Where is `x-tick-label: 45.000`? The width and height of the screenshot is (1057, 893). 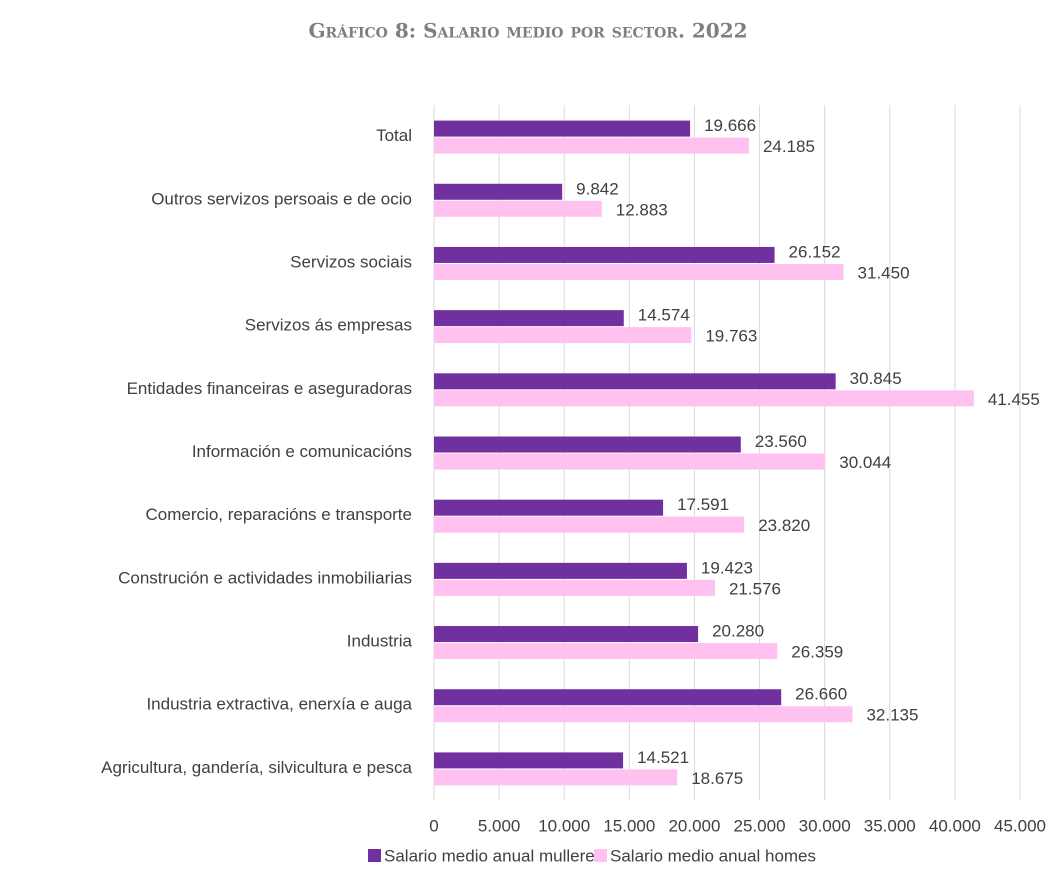
x-tick-label: 45.000 is located at coordinates (1020, 825).